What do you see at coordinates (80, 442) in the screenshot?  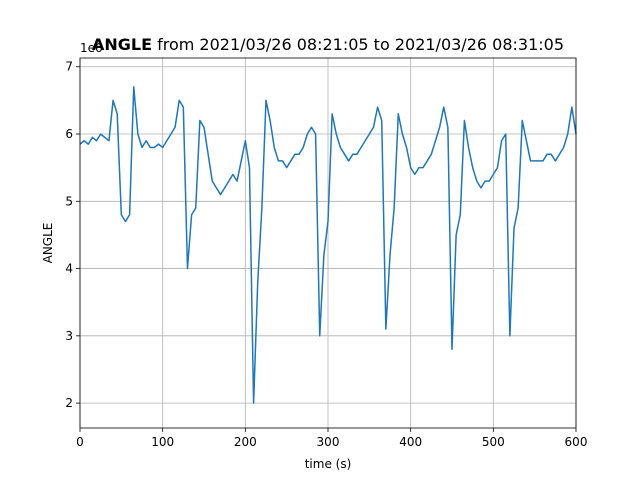 I see `x-tick-label: 0` at bounding box center [80, 442].